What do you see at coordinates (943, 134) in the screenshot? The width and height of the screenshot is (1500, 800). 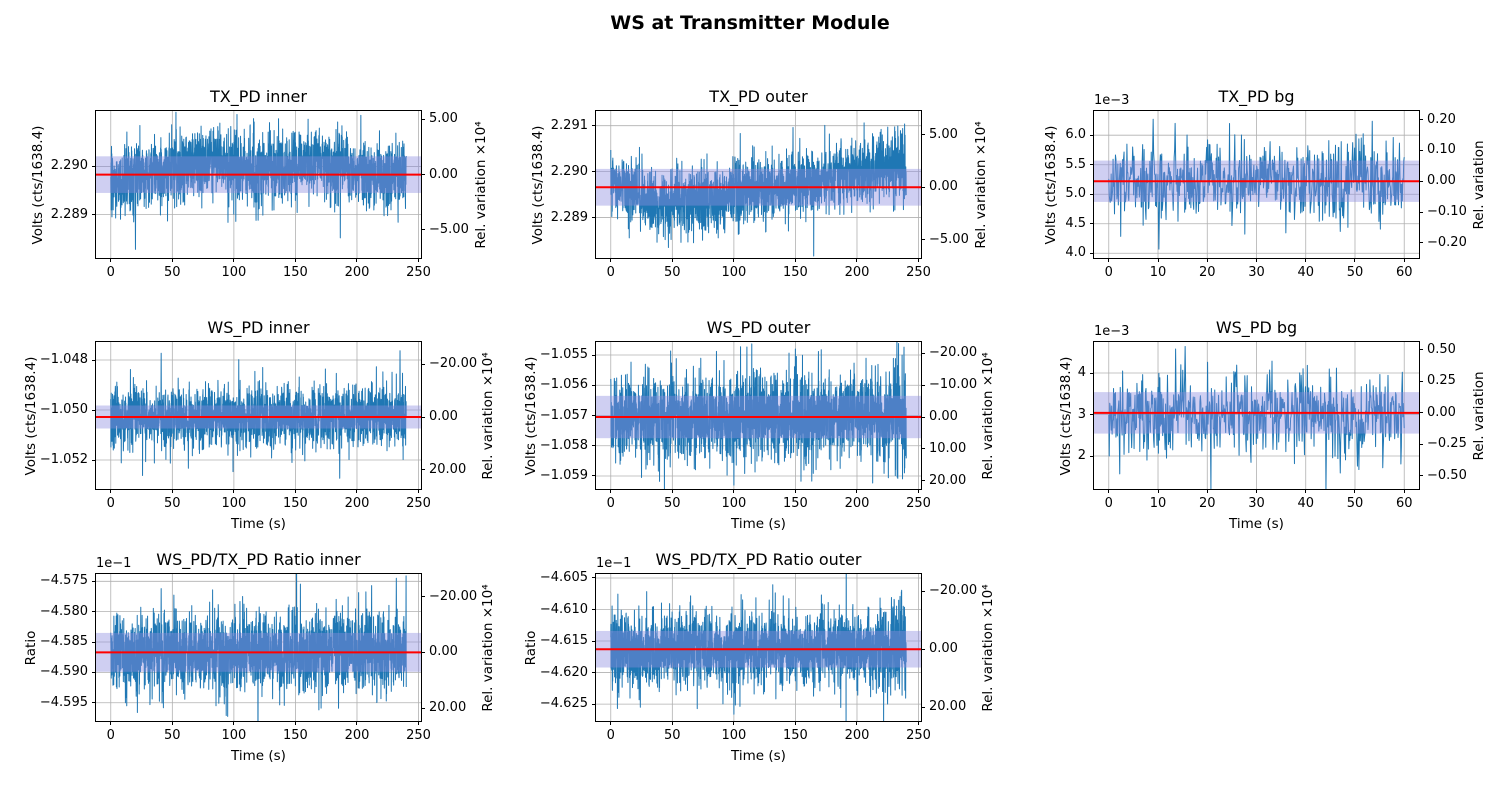 I see `y-tick-label-right: 5.00` at bounding box center [943, 134].